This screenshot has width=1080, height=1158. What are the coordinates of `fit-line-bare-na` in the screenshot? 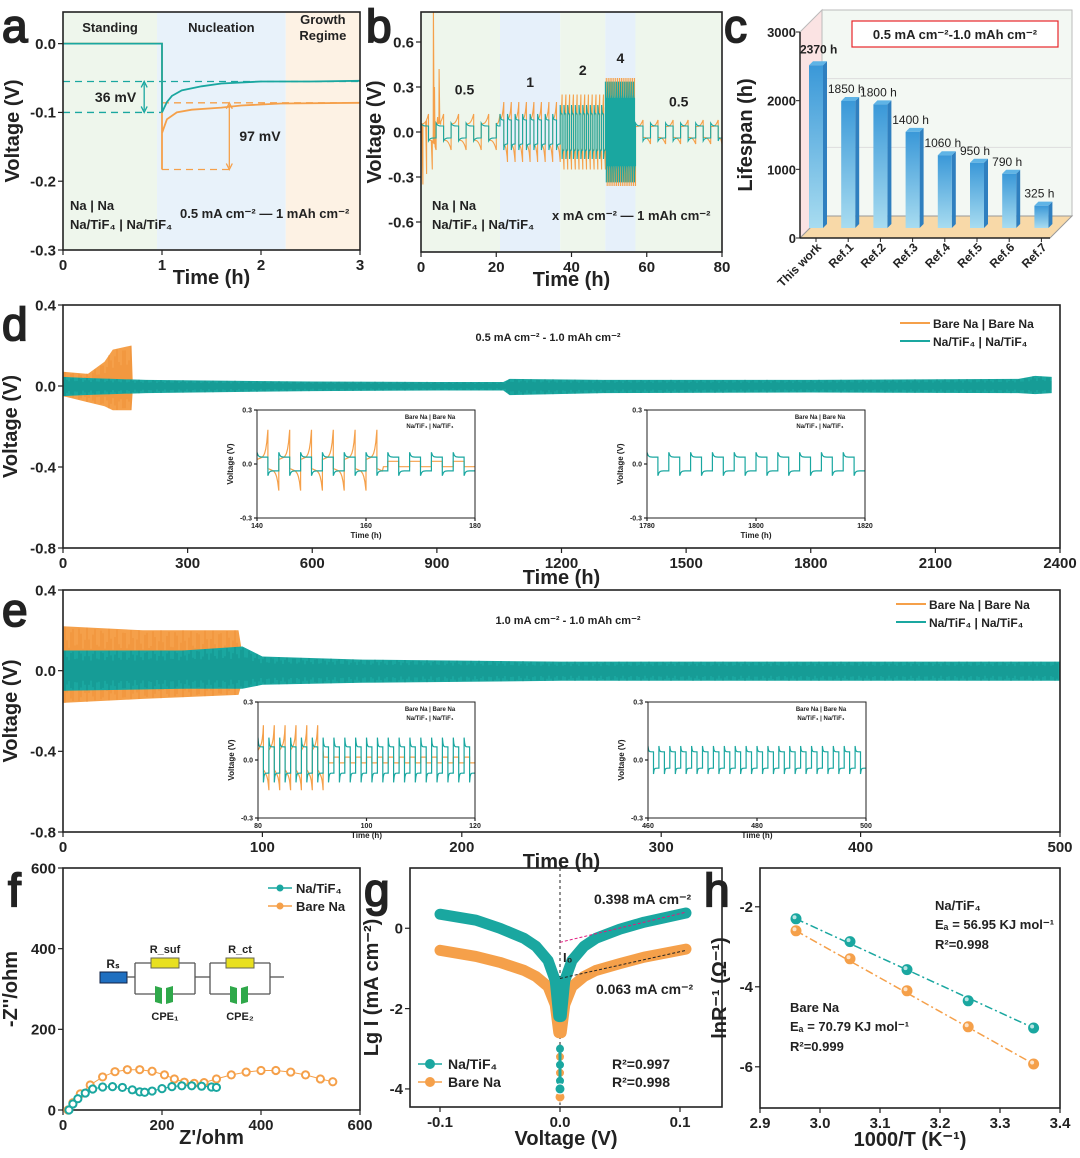 It's located at (623, 964).